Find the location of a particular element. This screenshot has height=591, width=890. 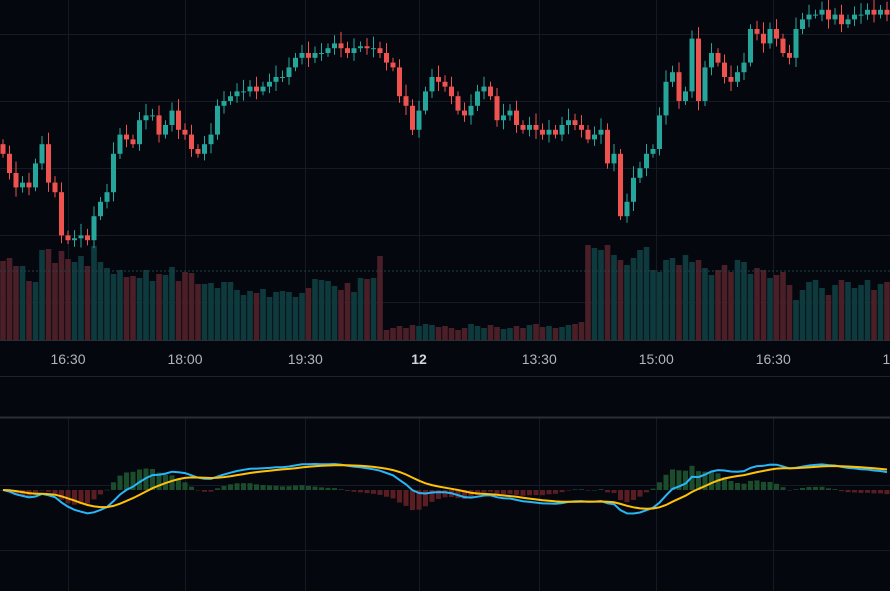

signal-line is located at coordinates (445, 487).